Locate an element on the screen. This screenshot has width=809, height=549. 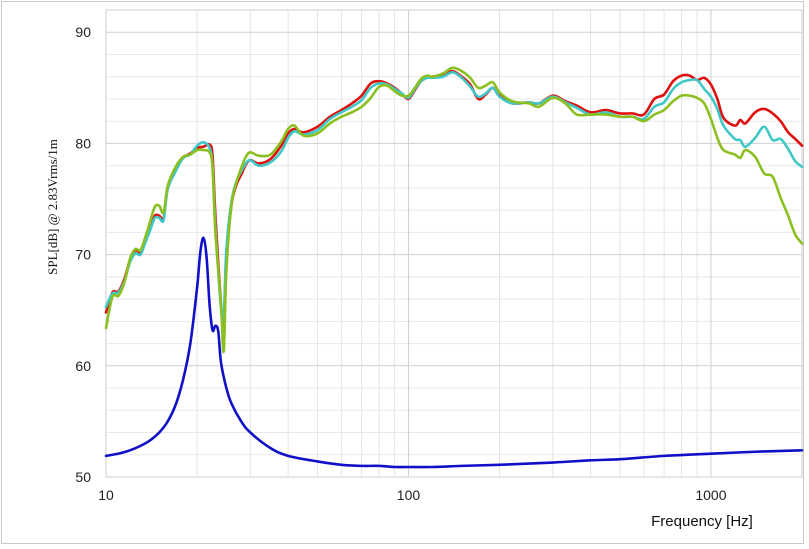
y-tick-label: 60 is located at coordinates (83, 366).